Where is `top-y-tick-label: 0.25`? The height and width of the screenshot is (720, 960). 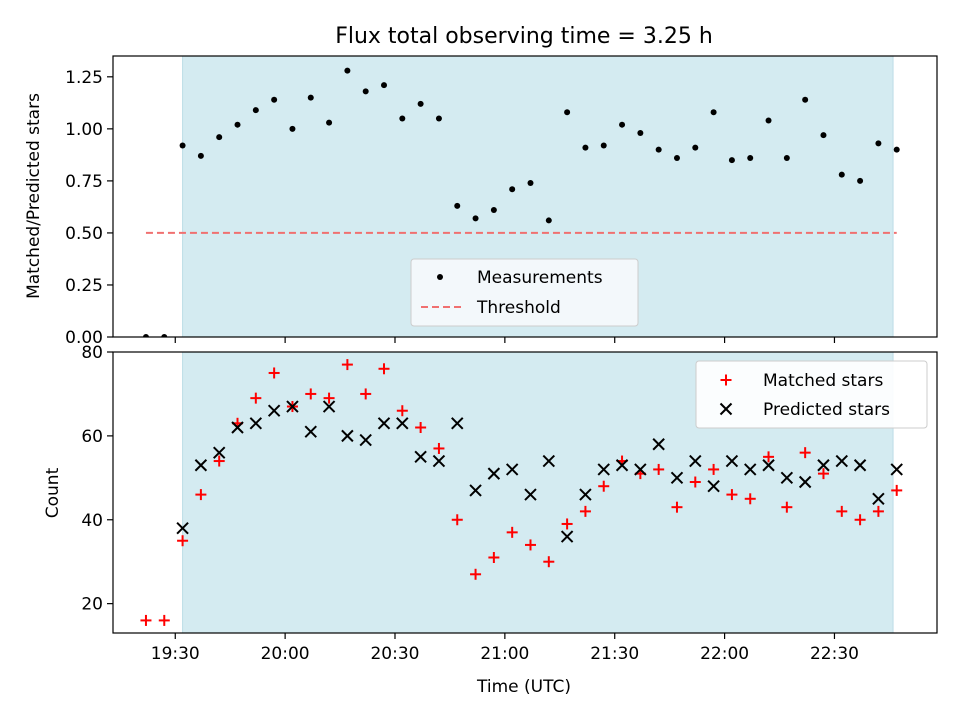 top-y-tick-label: 0.25 is located at coordinates (84, 286).